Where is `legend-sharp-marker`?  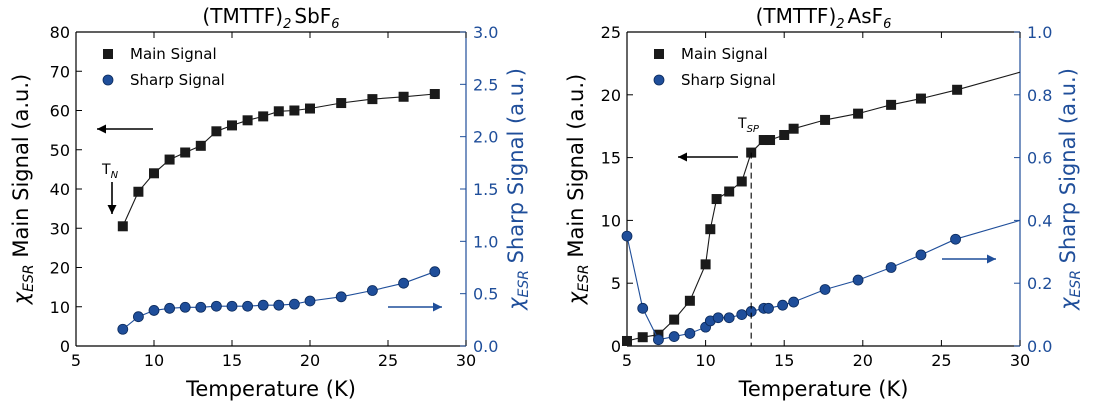
legend-sharp-marker is located at coordinates (108, 80).